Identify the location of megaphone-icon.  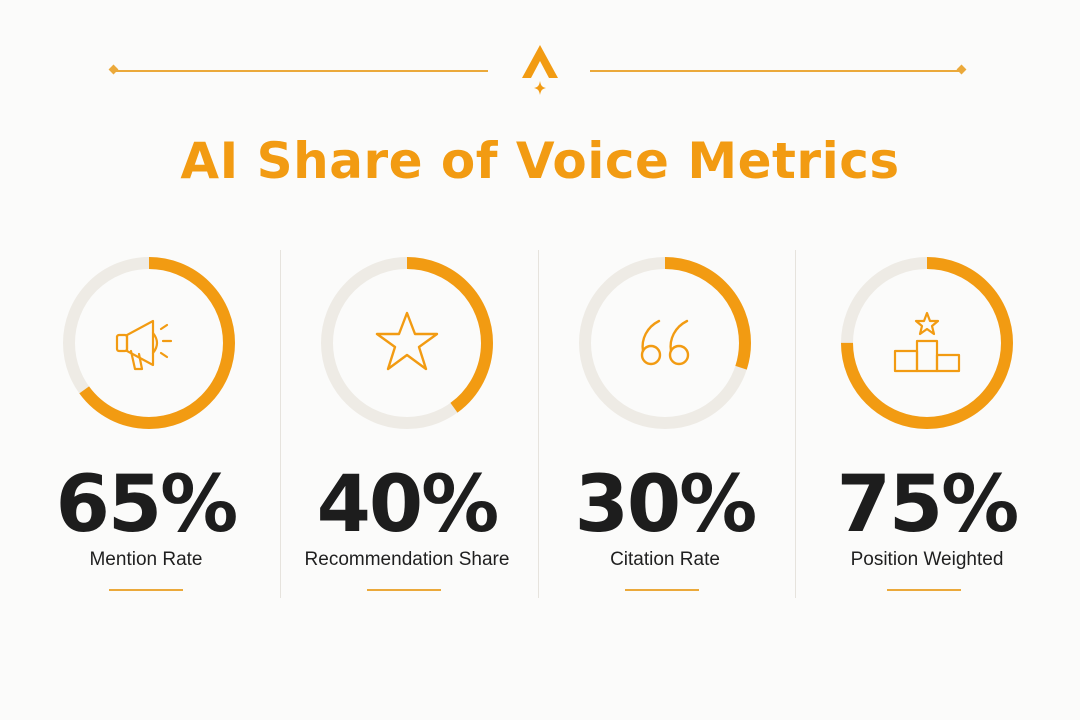
(144, 345).